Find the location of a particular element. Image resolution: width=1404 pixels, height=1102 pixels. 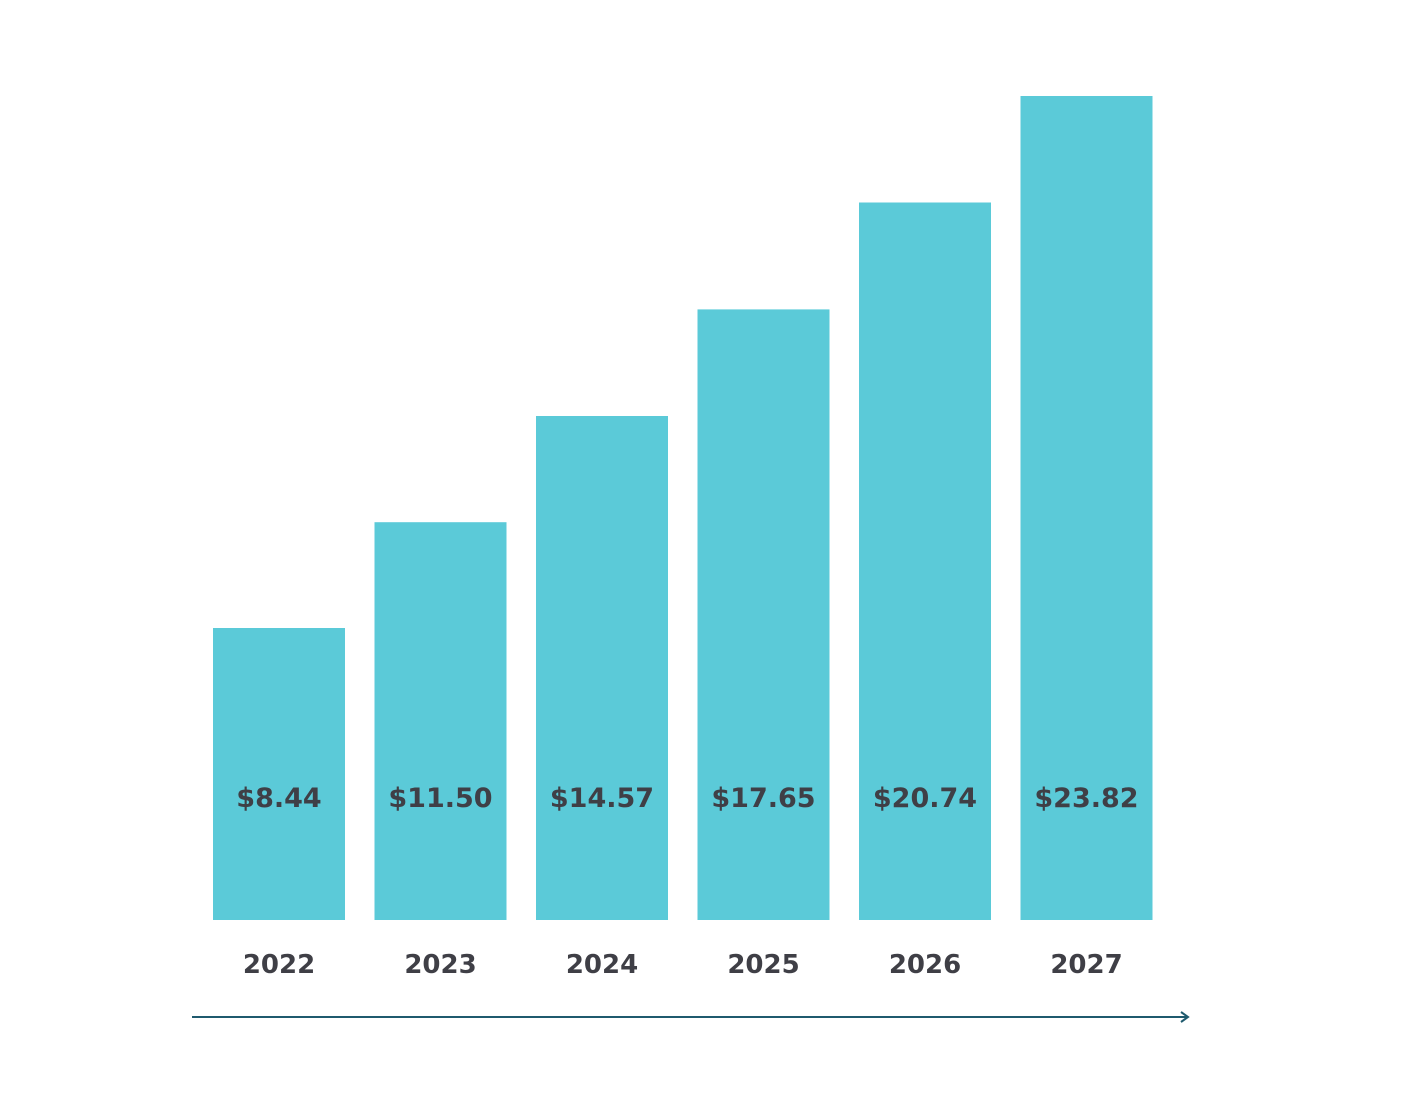

bar-2025 is located at coordinates (763, 614).